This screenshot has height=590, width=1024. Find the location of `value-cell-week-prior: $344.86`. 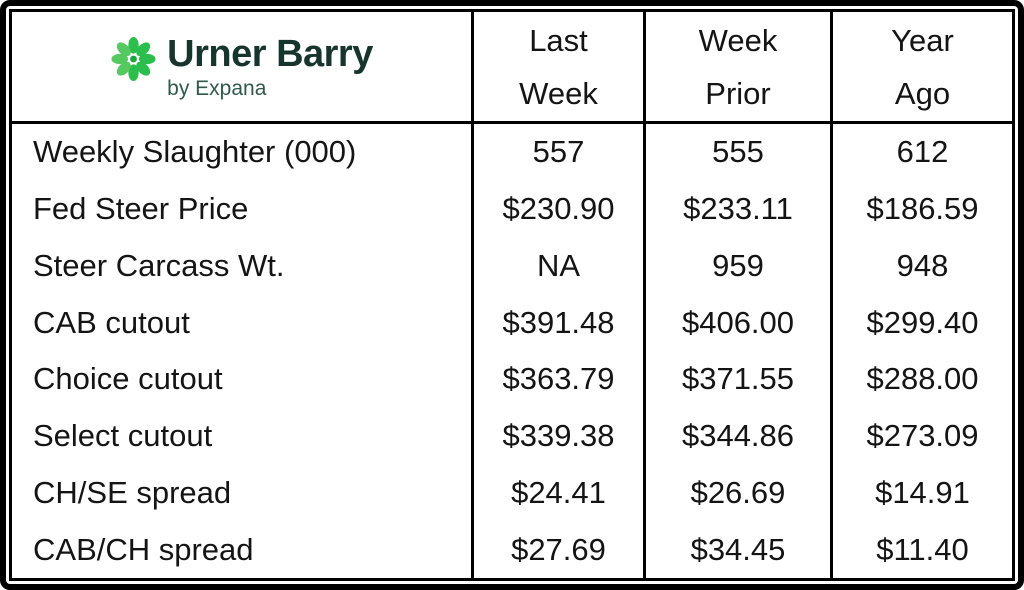

value-cell-week-prior: $344.86 is located at coordinates (736, 436).